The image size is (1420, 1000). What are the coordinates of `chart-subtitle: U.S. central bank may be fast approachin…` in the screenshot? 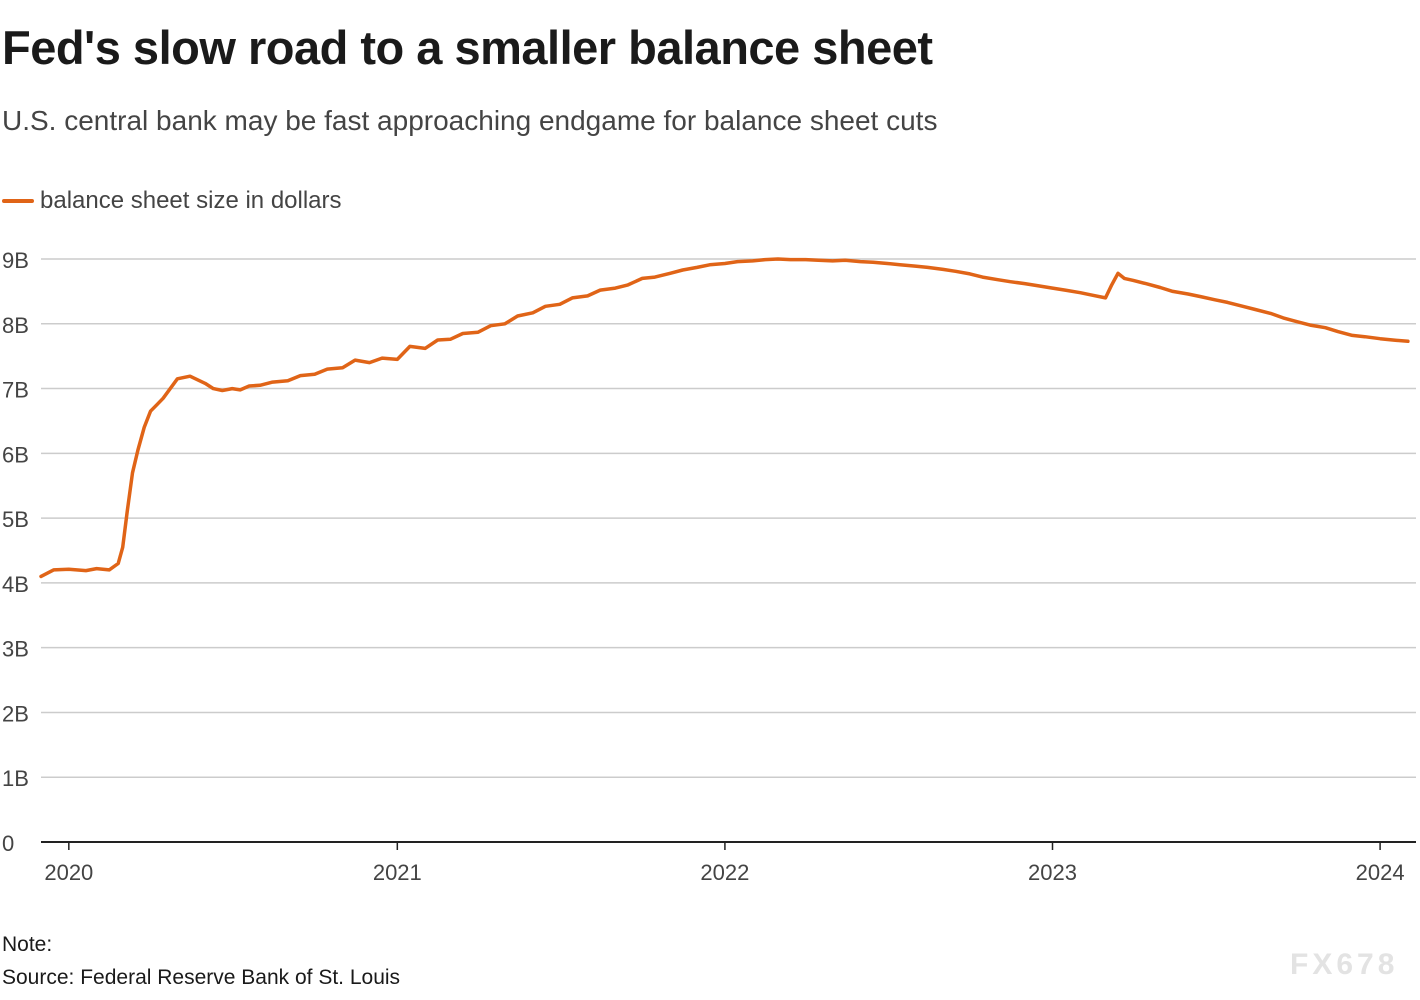 It's located at (470, 120).